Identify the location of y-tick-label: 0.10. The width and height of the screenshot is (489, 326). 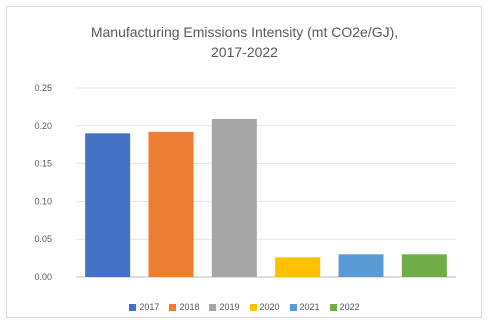
(43, 201).